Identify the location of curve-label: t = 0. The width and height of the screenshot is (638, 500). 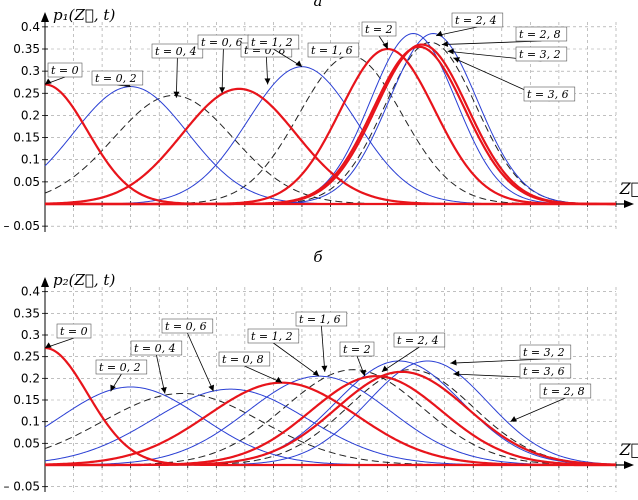
(65, 70).